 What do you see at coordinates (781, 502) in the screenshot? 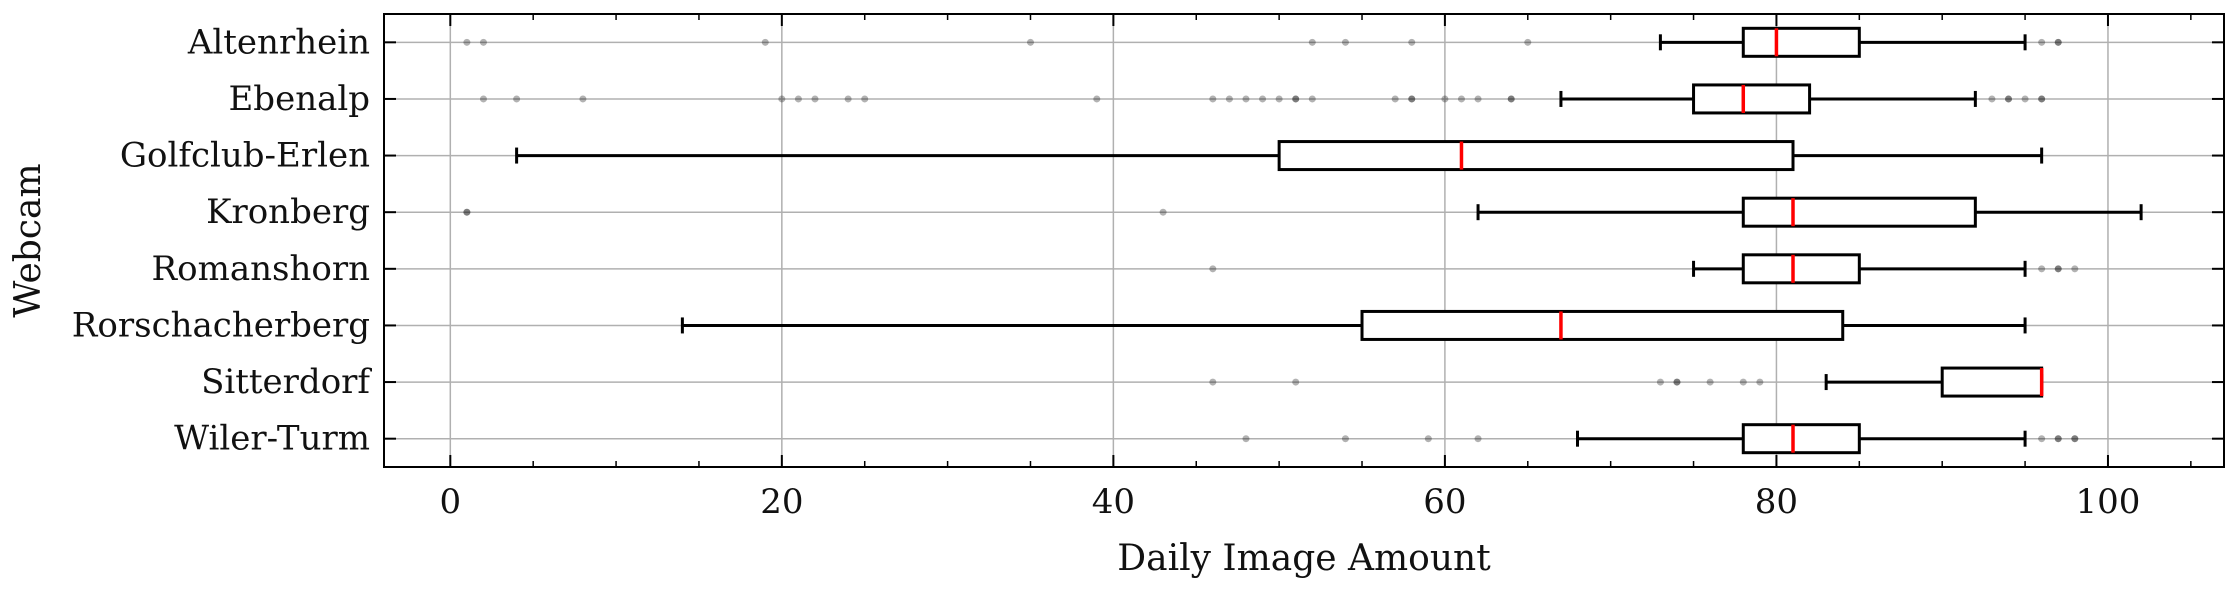
I see `x-tick-label: 20` at bounding box center [781, 502].